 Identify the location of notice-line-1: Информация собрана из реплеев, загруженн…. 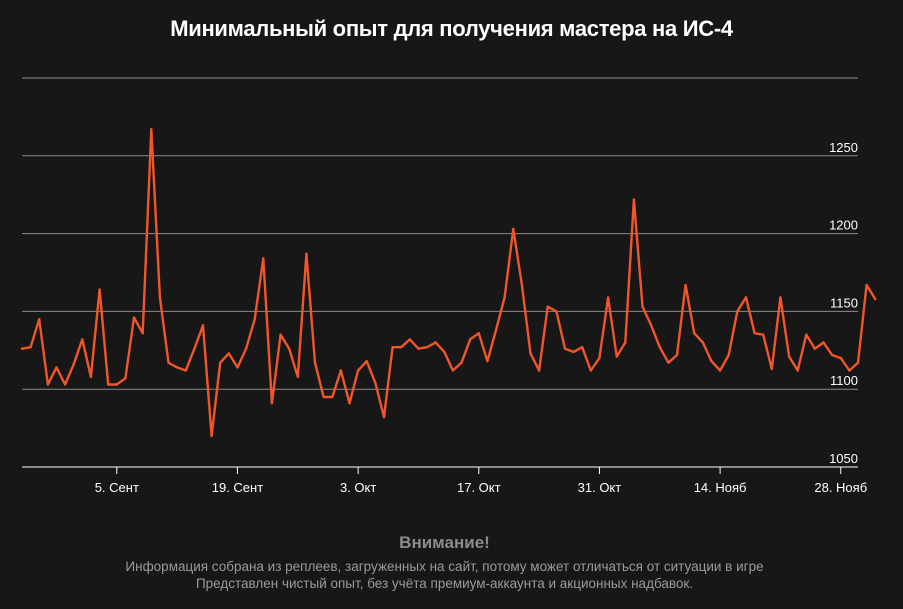
(444, 566).